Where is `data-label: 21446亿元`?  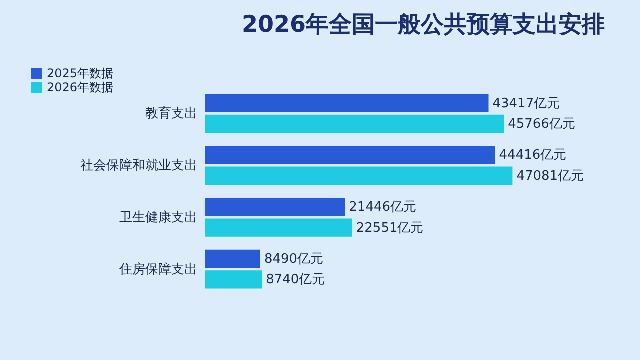
data-label: 21446亿元 is located at coordinates (383, 208).